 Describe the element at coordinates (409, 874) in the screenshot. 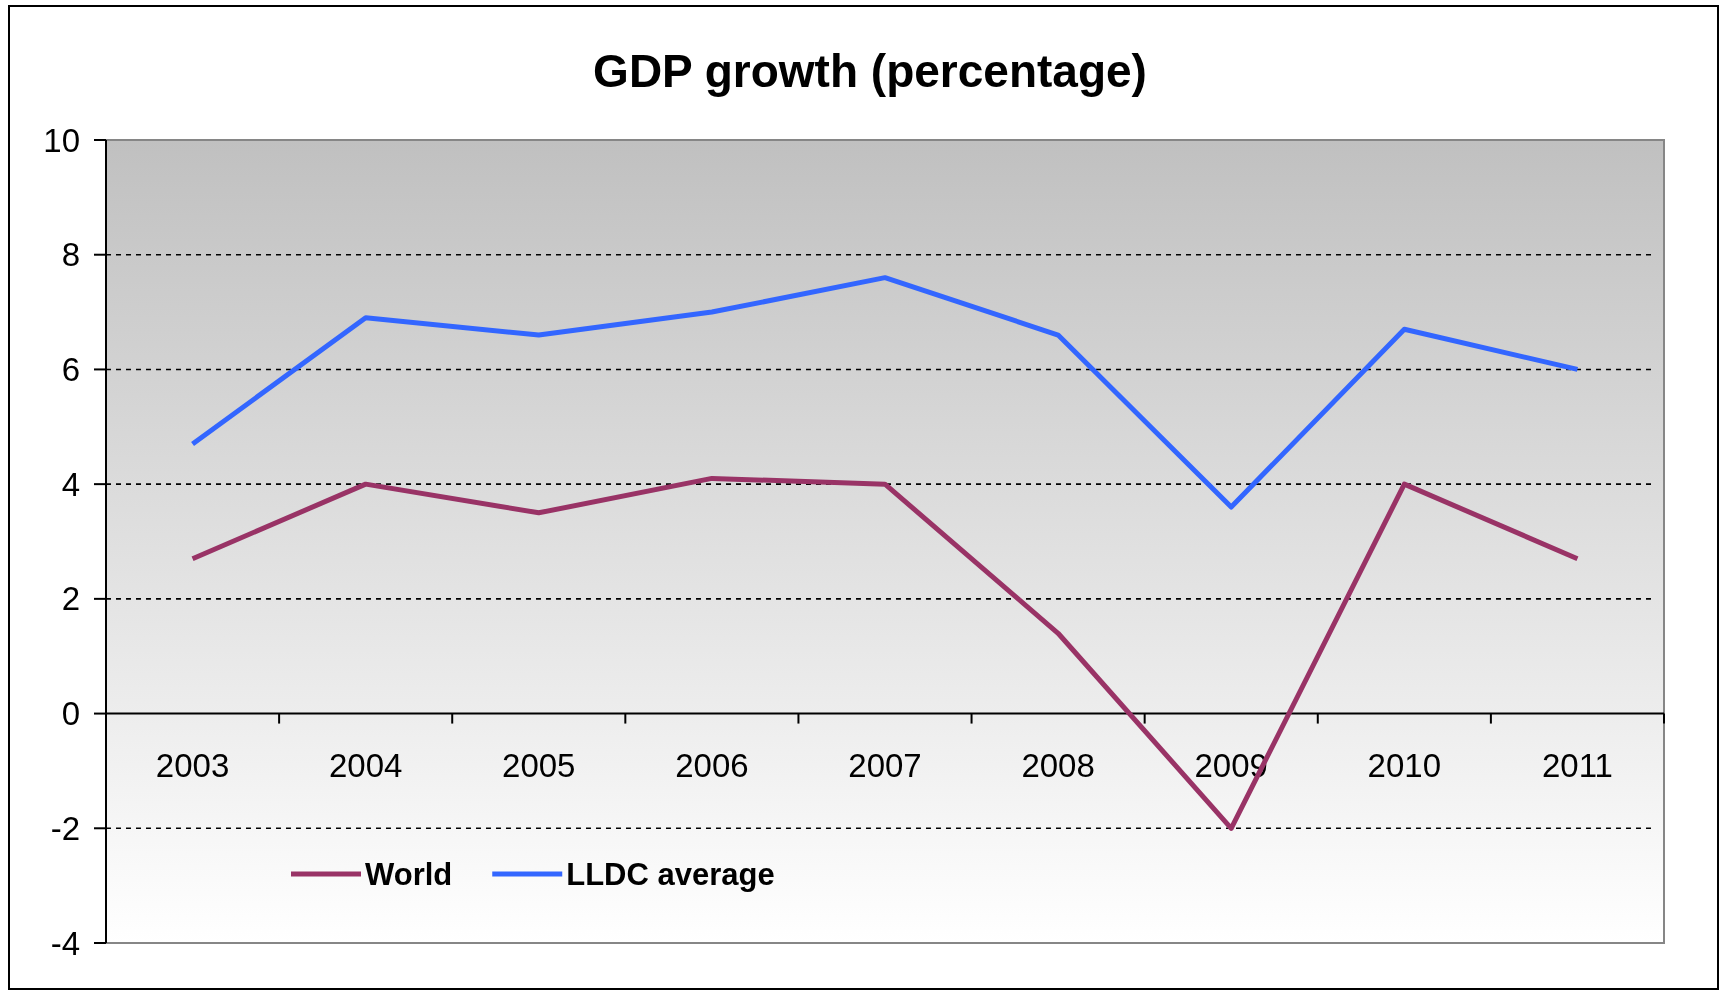

I see `legend-label: World` at that location.